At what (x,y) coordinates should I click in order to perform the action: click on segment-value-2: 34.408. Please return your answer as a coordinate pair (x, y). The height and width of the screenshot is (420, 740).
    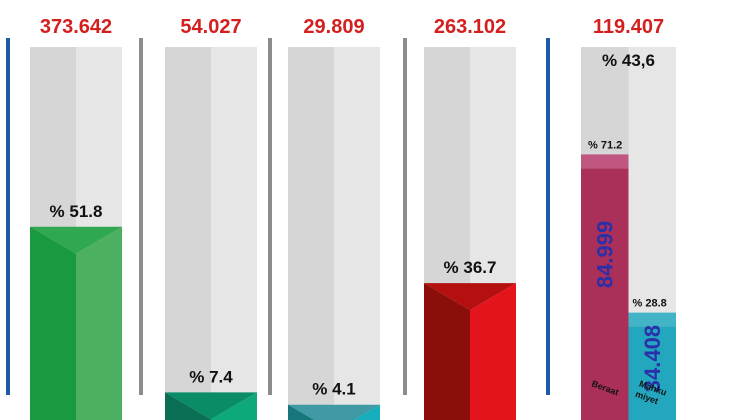
    Looking at the image, I should click on (652, 358).